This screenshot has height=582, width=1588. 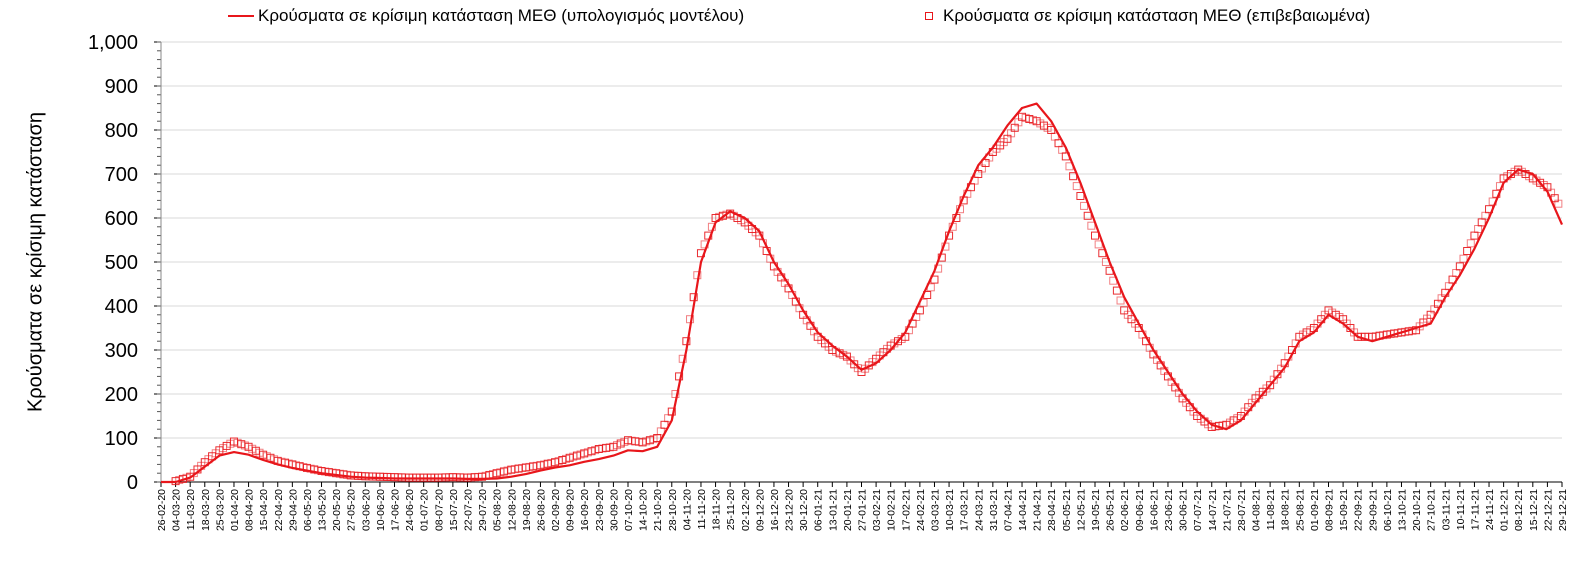 I want to click on x-tick-label: 16-06-21, so click(x=1154, y=510).